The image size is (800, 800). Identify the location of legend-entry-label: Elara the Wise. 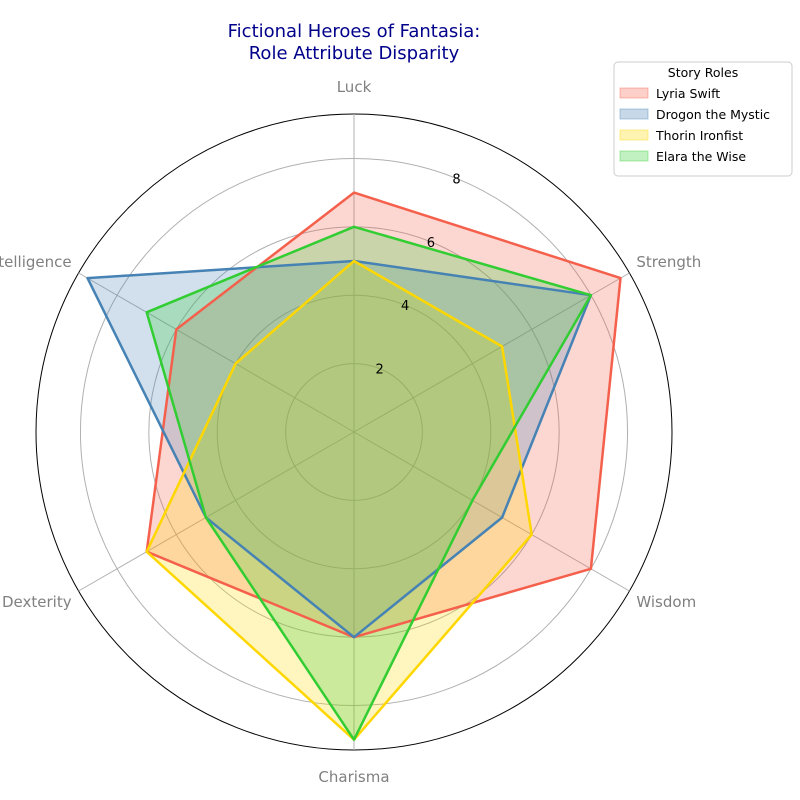
(701, 156).